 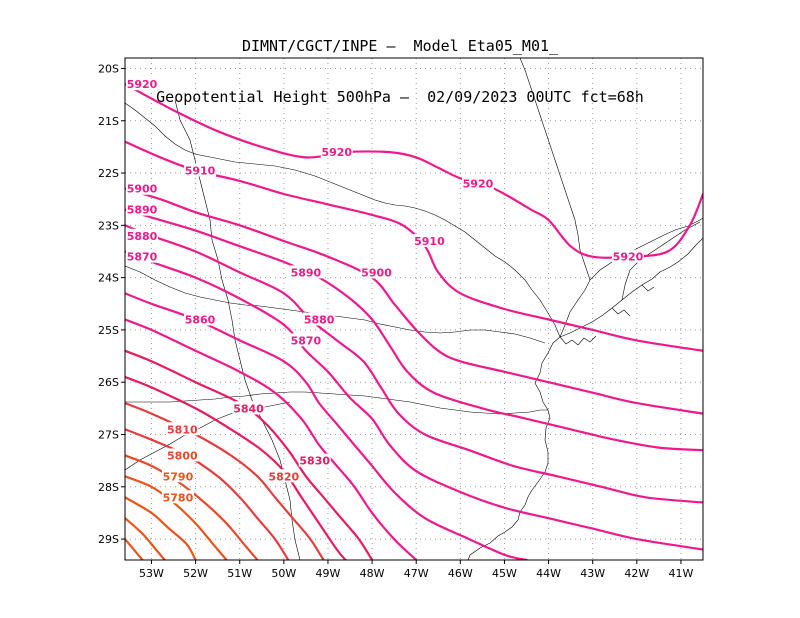 I want to click on lon-tick-label: 42W, so click(x=636, y=573).